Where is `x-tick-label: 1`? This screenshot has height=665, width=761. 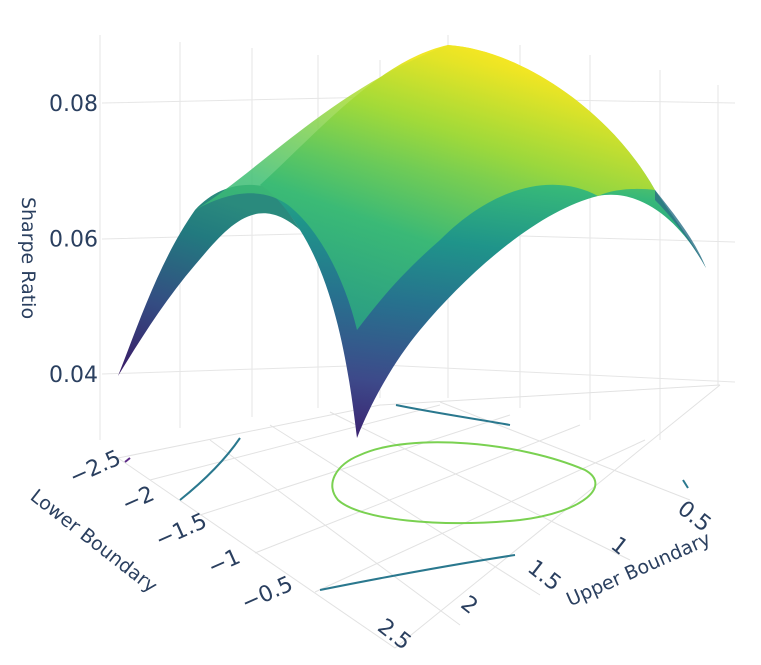 x-tick-label: 1 is located at coordinates (619, 546).